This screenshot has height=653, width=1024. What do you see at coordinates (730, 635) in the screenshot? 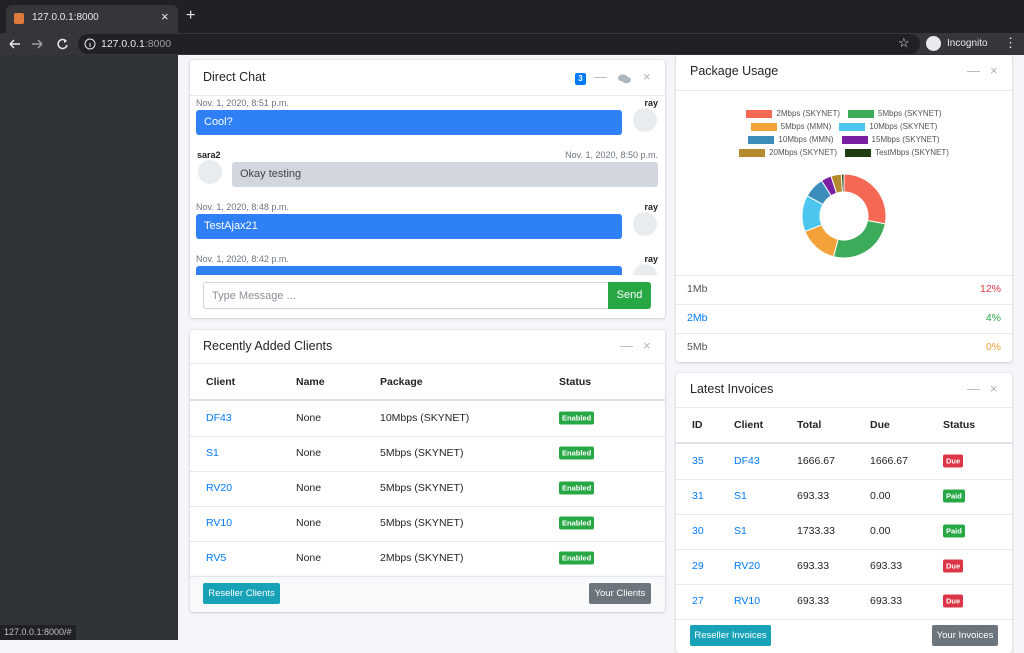
I see `reseller-invoices-button: Reseller Invoices` at bounding box center [730, 635].